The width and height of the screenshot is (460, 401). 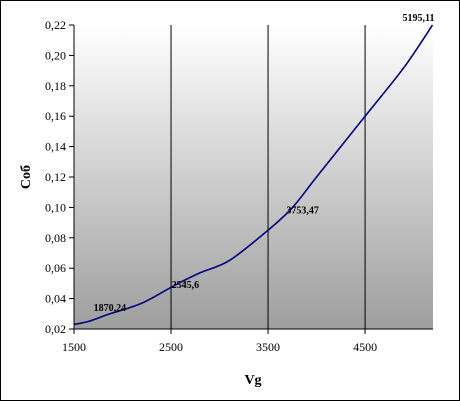 I want to click on y-tick-label: 0,06, so click(x=55, y=268).